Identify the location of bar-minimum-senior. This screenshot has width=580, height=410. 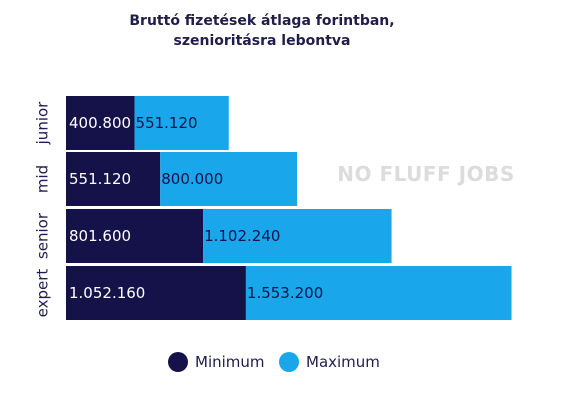
(135, 236).